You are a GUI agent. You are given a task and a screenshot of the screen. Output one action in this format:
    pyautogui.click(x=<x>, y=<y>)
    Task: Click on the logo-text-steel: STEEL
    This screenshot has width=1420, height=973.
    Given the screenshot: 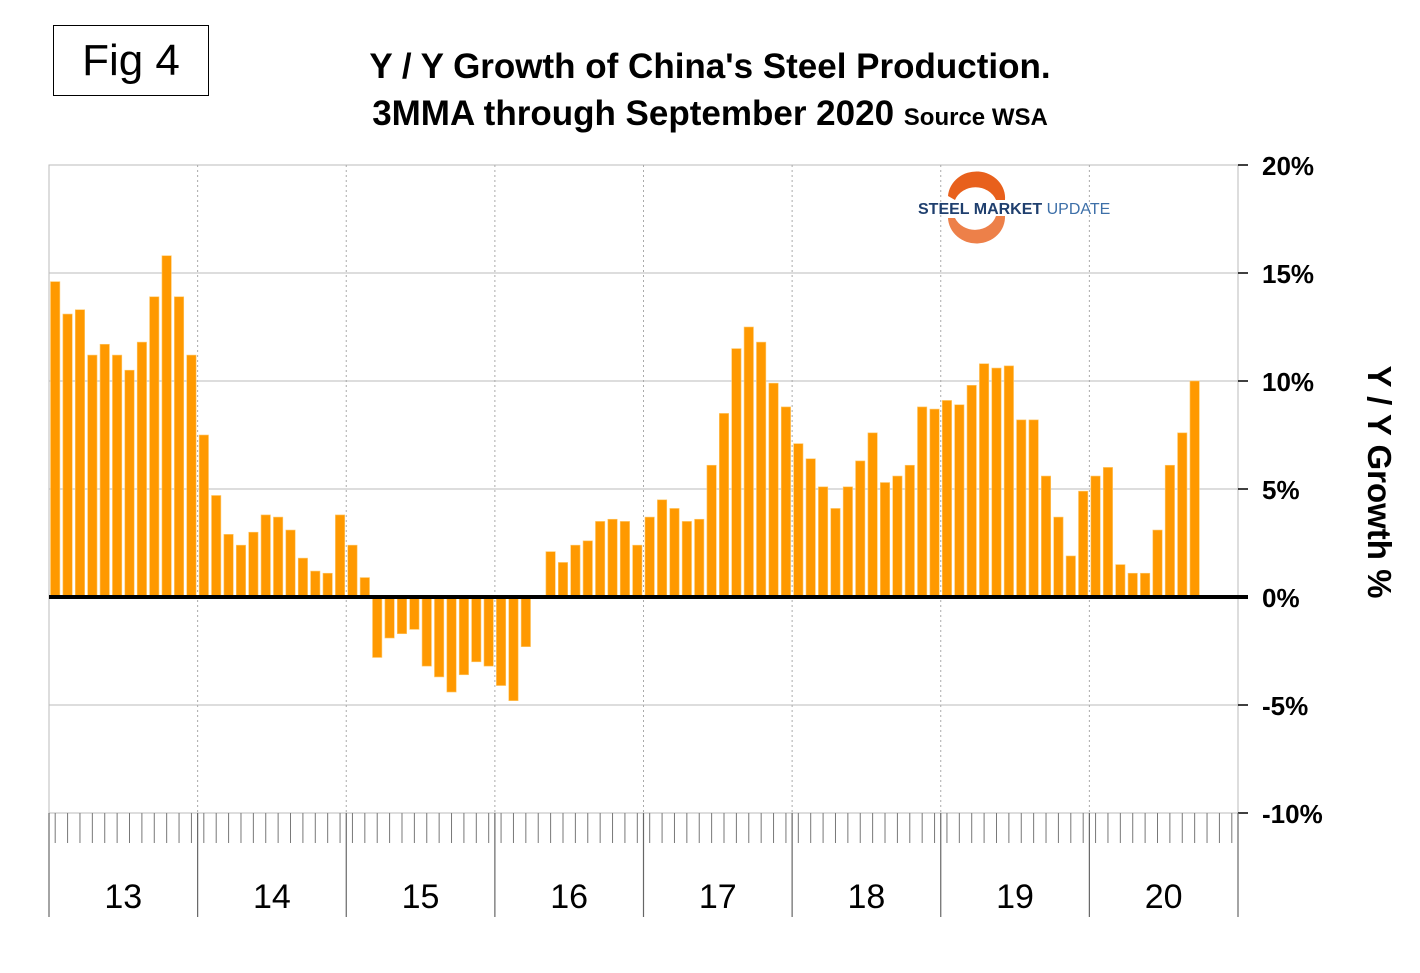 What is the action you would take?
    pyautogui.click(x=944, y=209)
    